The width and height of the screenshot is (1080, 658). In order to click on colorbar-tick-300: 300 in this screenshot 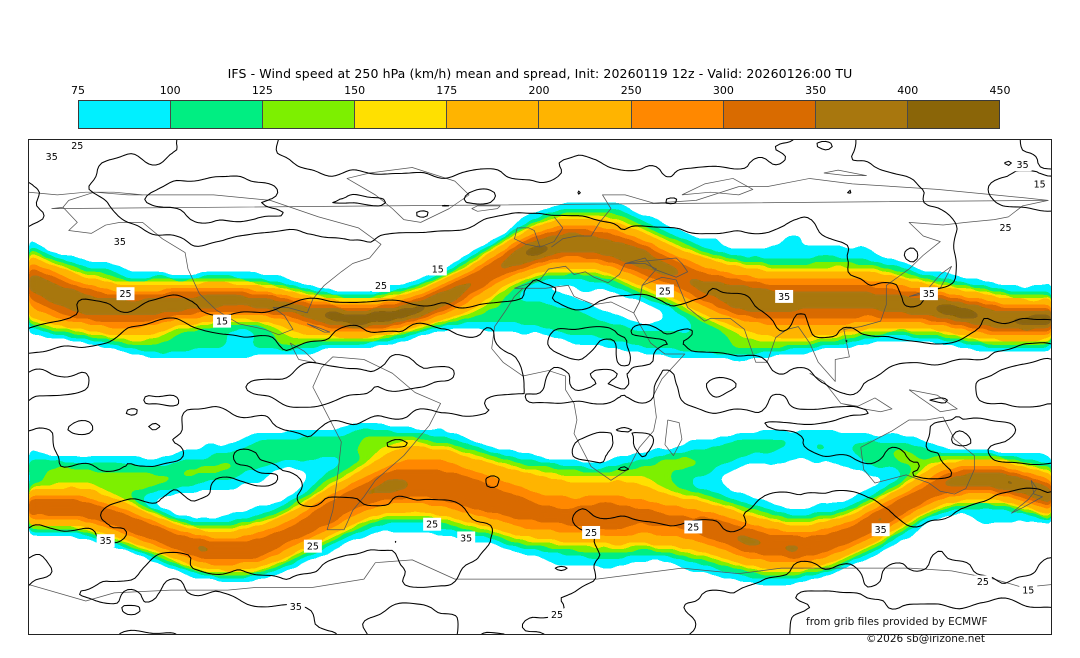, I will do `click(723, 90)`.